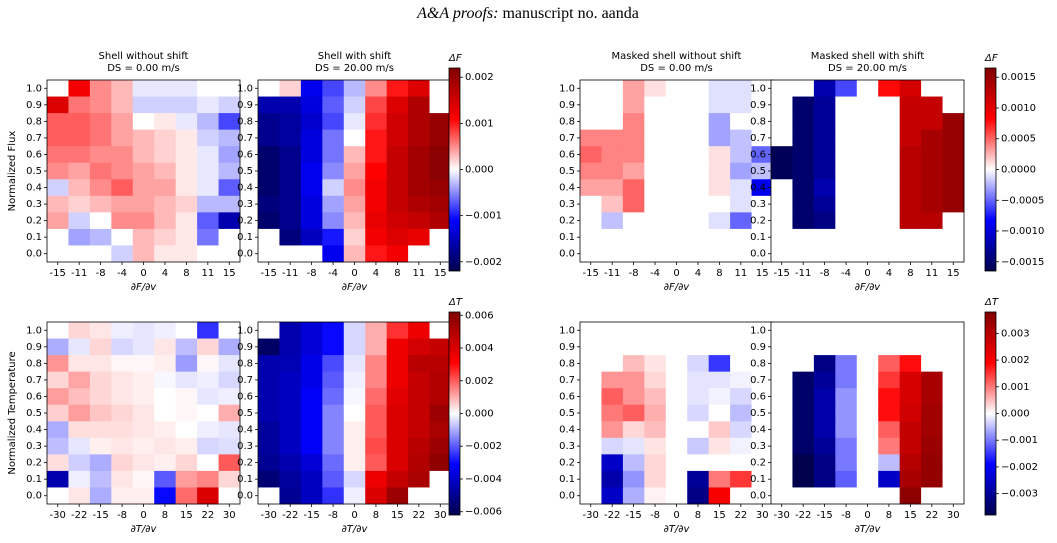 The width and height of the screenshot is (1057, 543). What do you see at coordinates (1022, 231) in the screenshot?
I see `colorbar-tick-label: −0.0010` at bounding box center [1022, 231].